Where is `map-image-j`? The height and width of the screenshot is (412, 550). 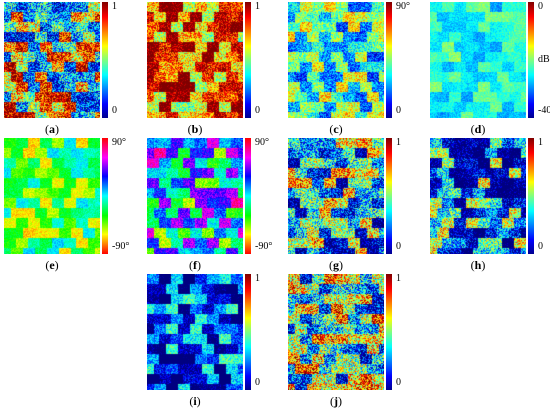
map-image-j is located at coordinates (336, 332).